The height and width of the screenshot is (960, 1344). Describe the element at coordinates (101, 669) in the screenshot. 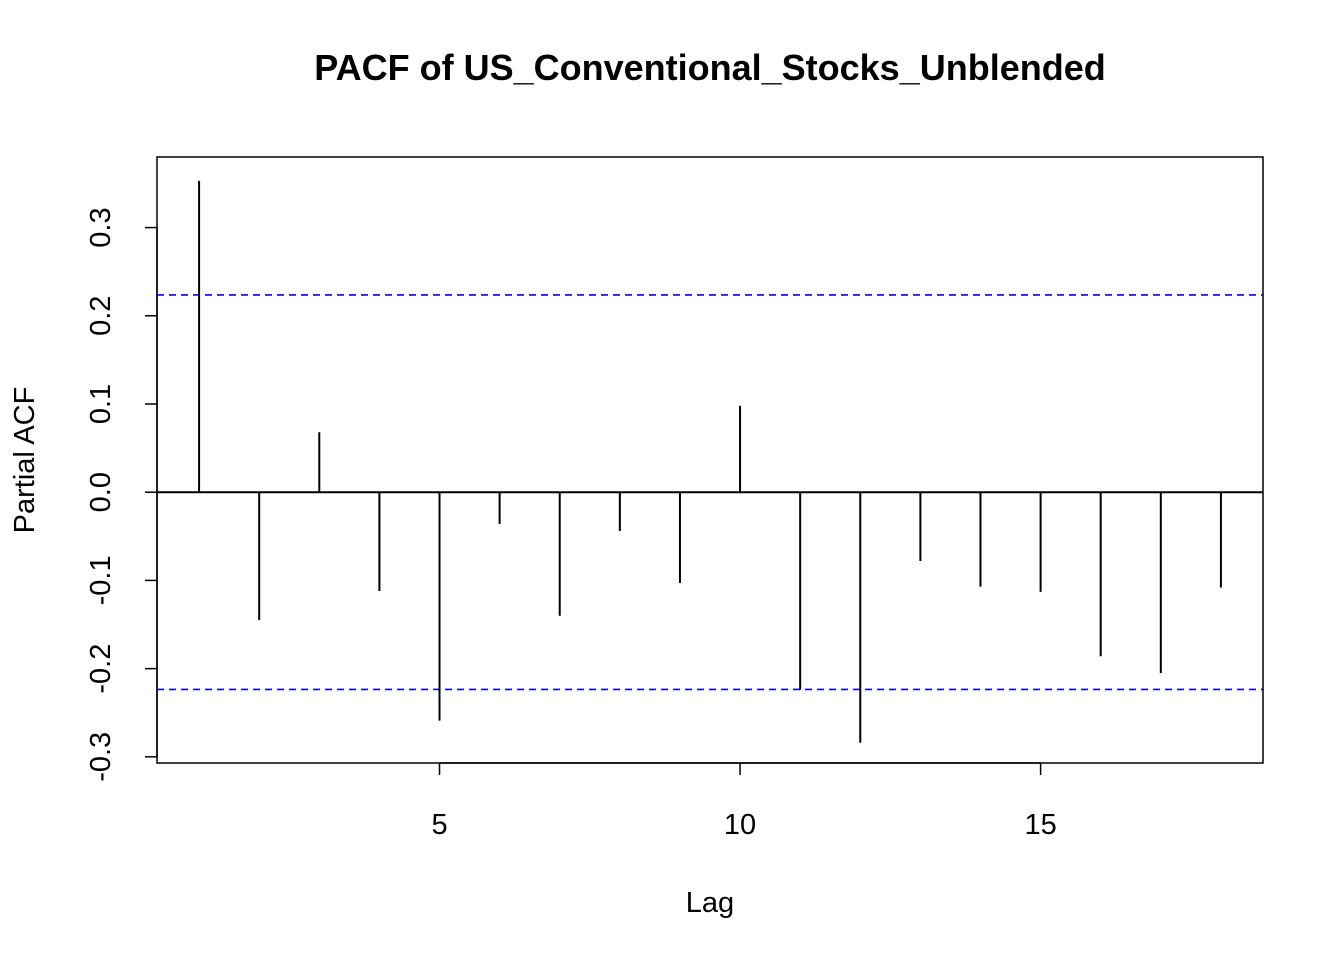

I see `y-tick-label-1: -0.2` at that location.